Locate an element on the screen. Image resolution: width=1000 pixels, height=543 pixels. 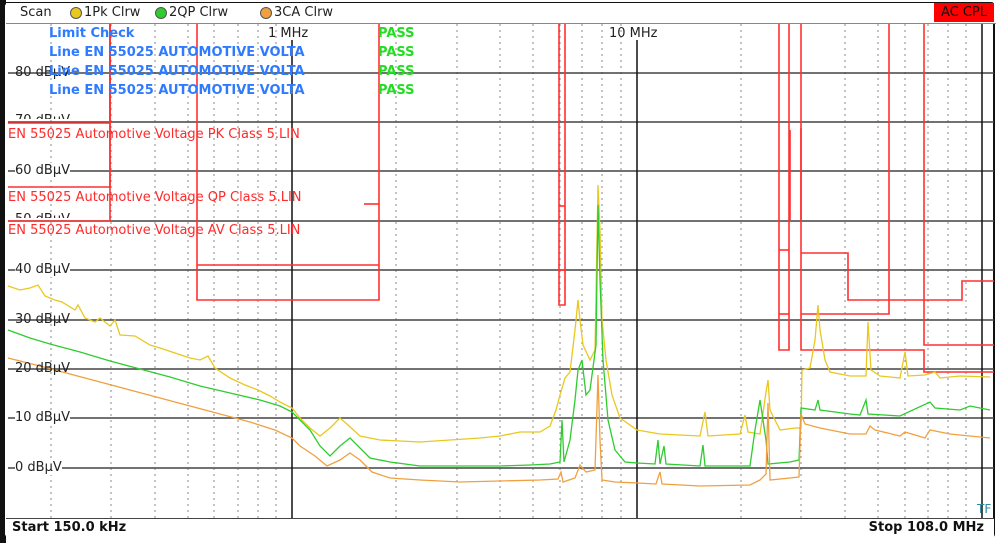
y-tick-10: 10 dBµV is located at coordinates (43, 417).